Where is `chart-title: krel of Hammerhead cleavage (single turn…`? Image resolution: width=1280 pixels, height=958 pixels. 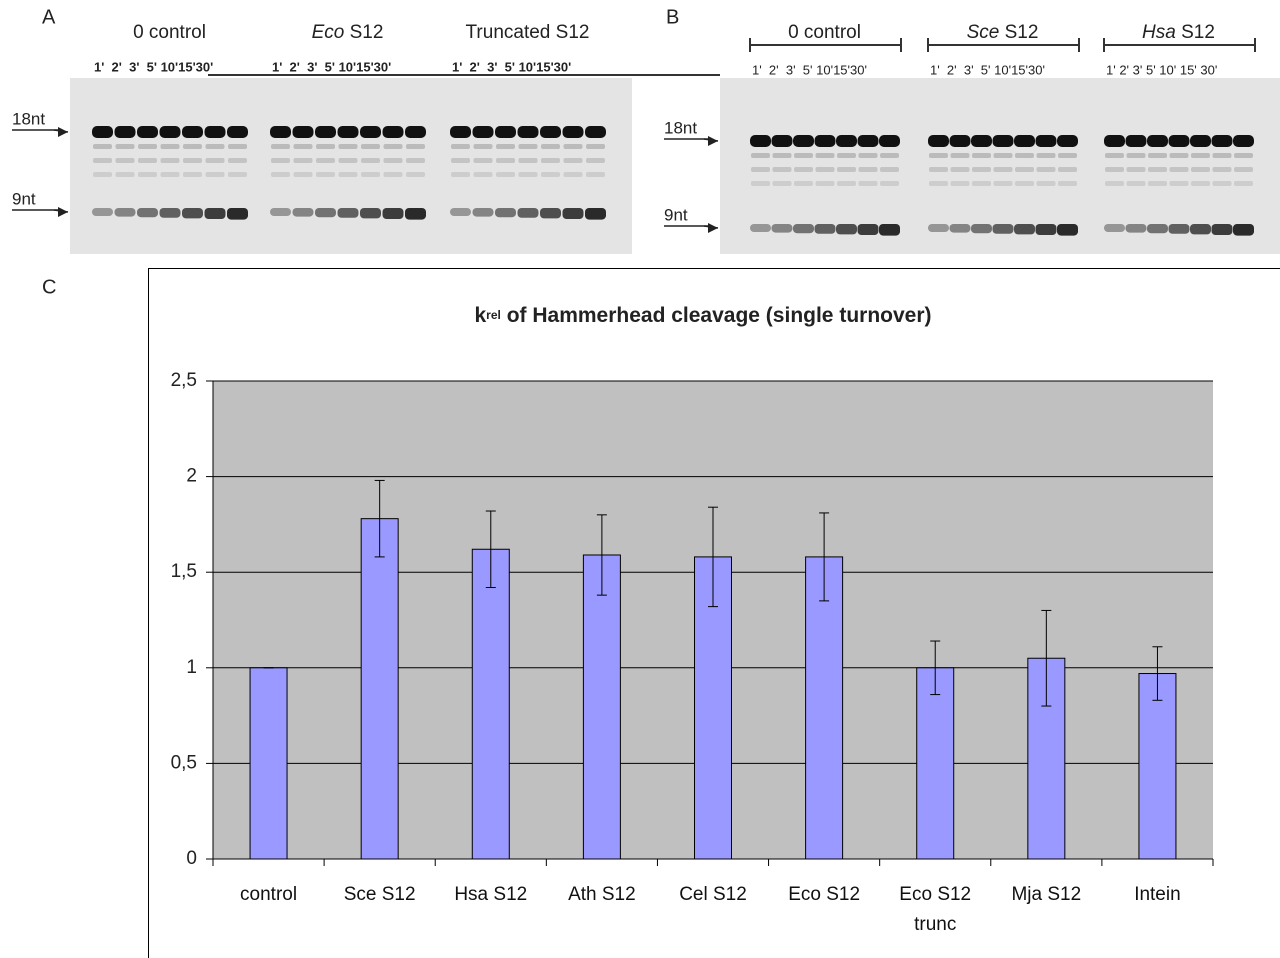 chart-title: krel of Hammerhead cleavage (single turn… is located at coordinates (702, 315).